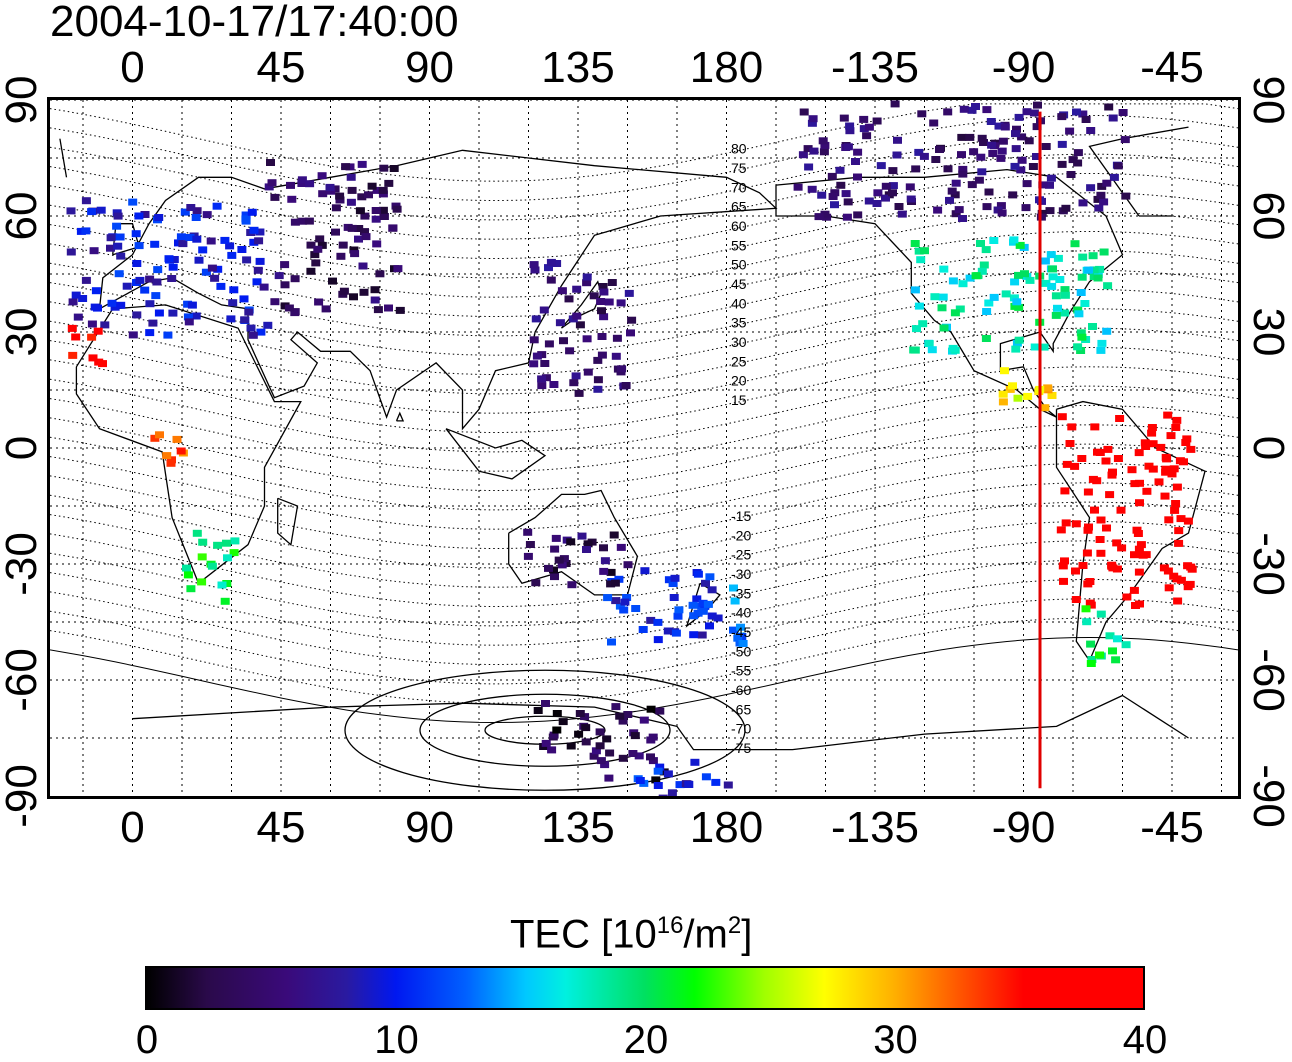 This screenshot has width=1292, height=1062. What do you see at coordinates (1268, 332) in the screenshot?
I see `lat-tick-right: 30` at bounding box center [1268, 332].